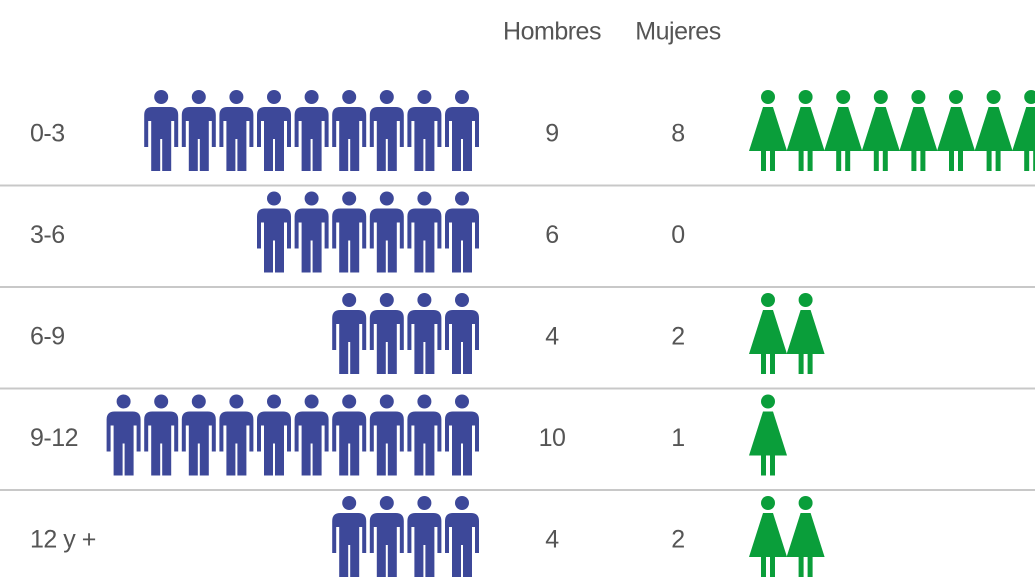  What do you see at coordinates (552, 540) in the screenshot?
I see `value-label: 4` at bounding box center [552, 540].